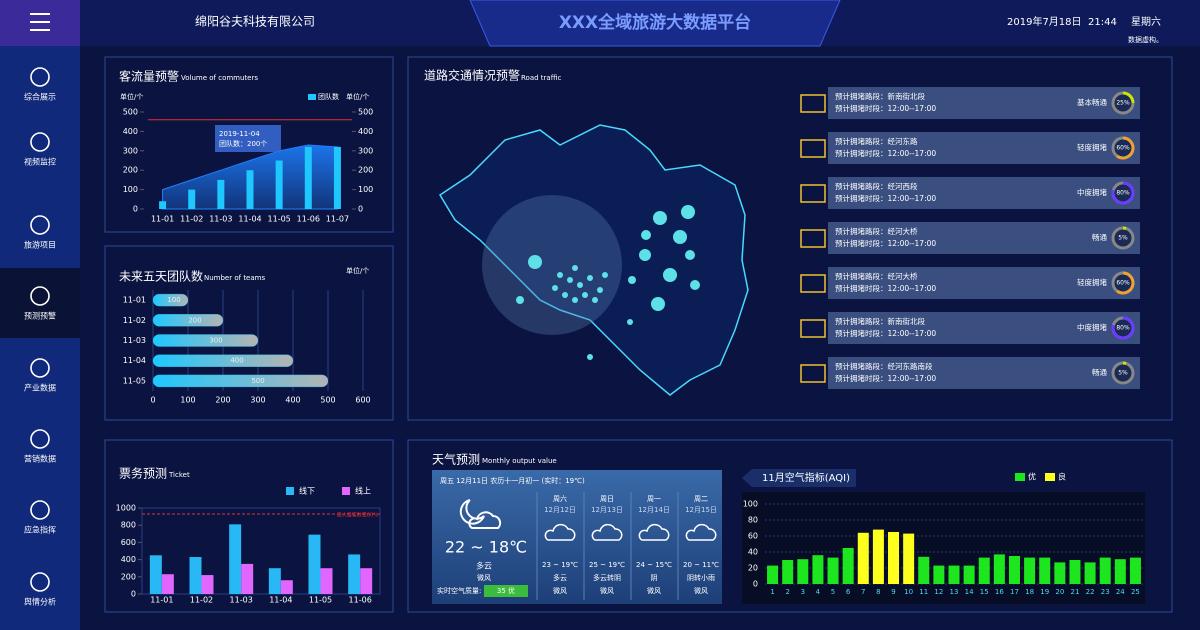 Image resolution: width=1200 pixels, height=630 pixels. I want to click on sidebar-item: 旅游项目, so click(40, 245).